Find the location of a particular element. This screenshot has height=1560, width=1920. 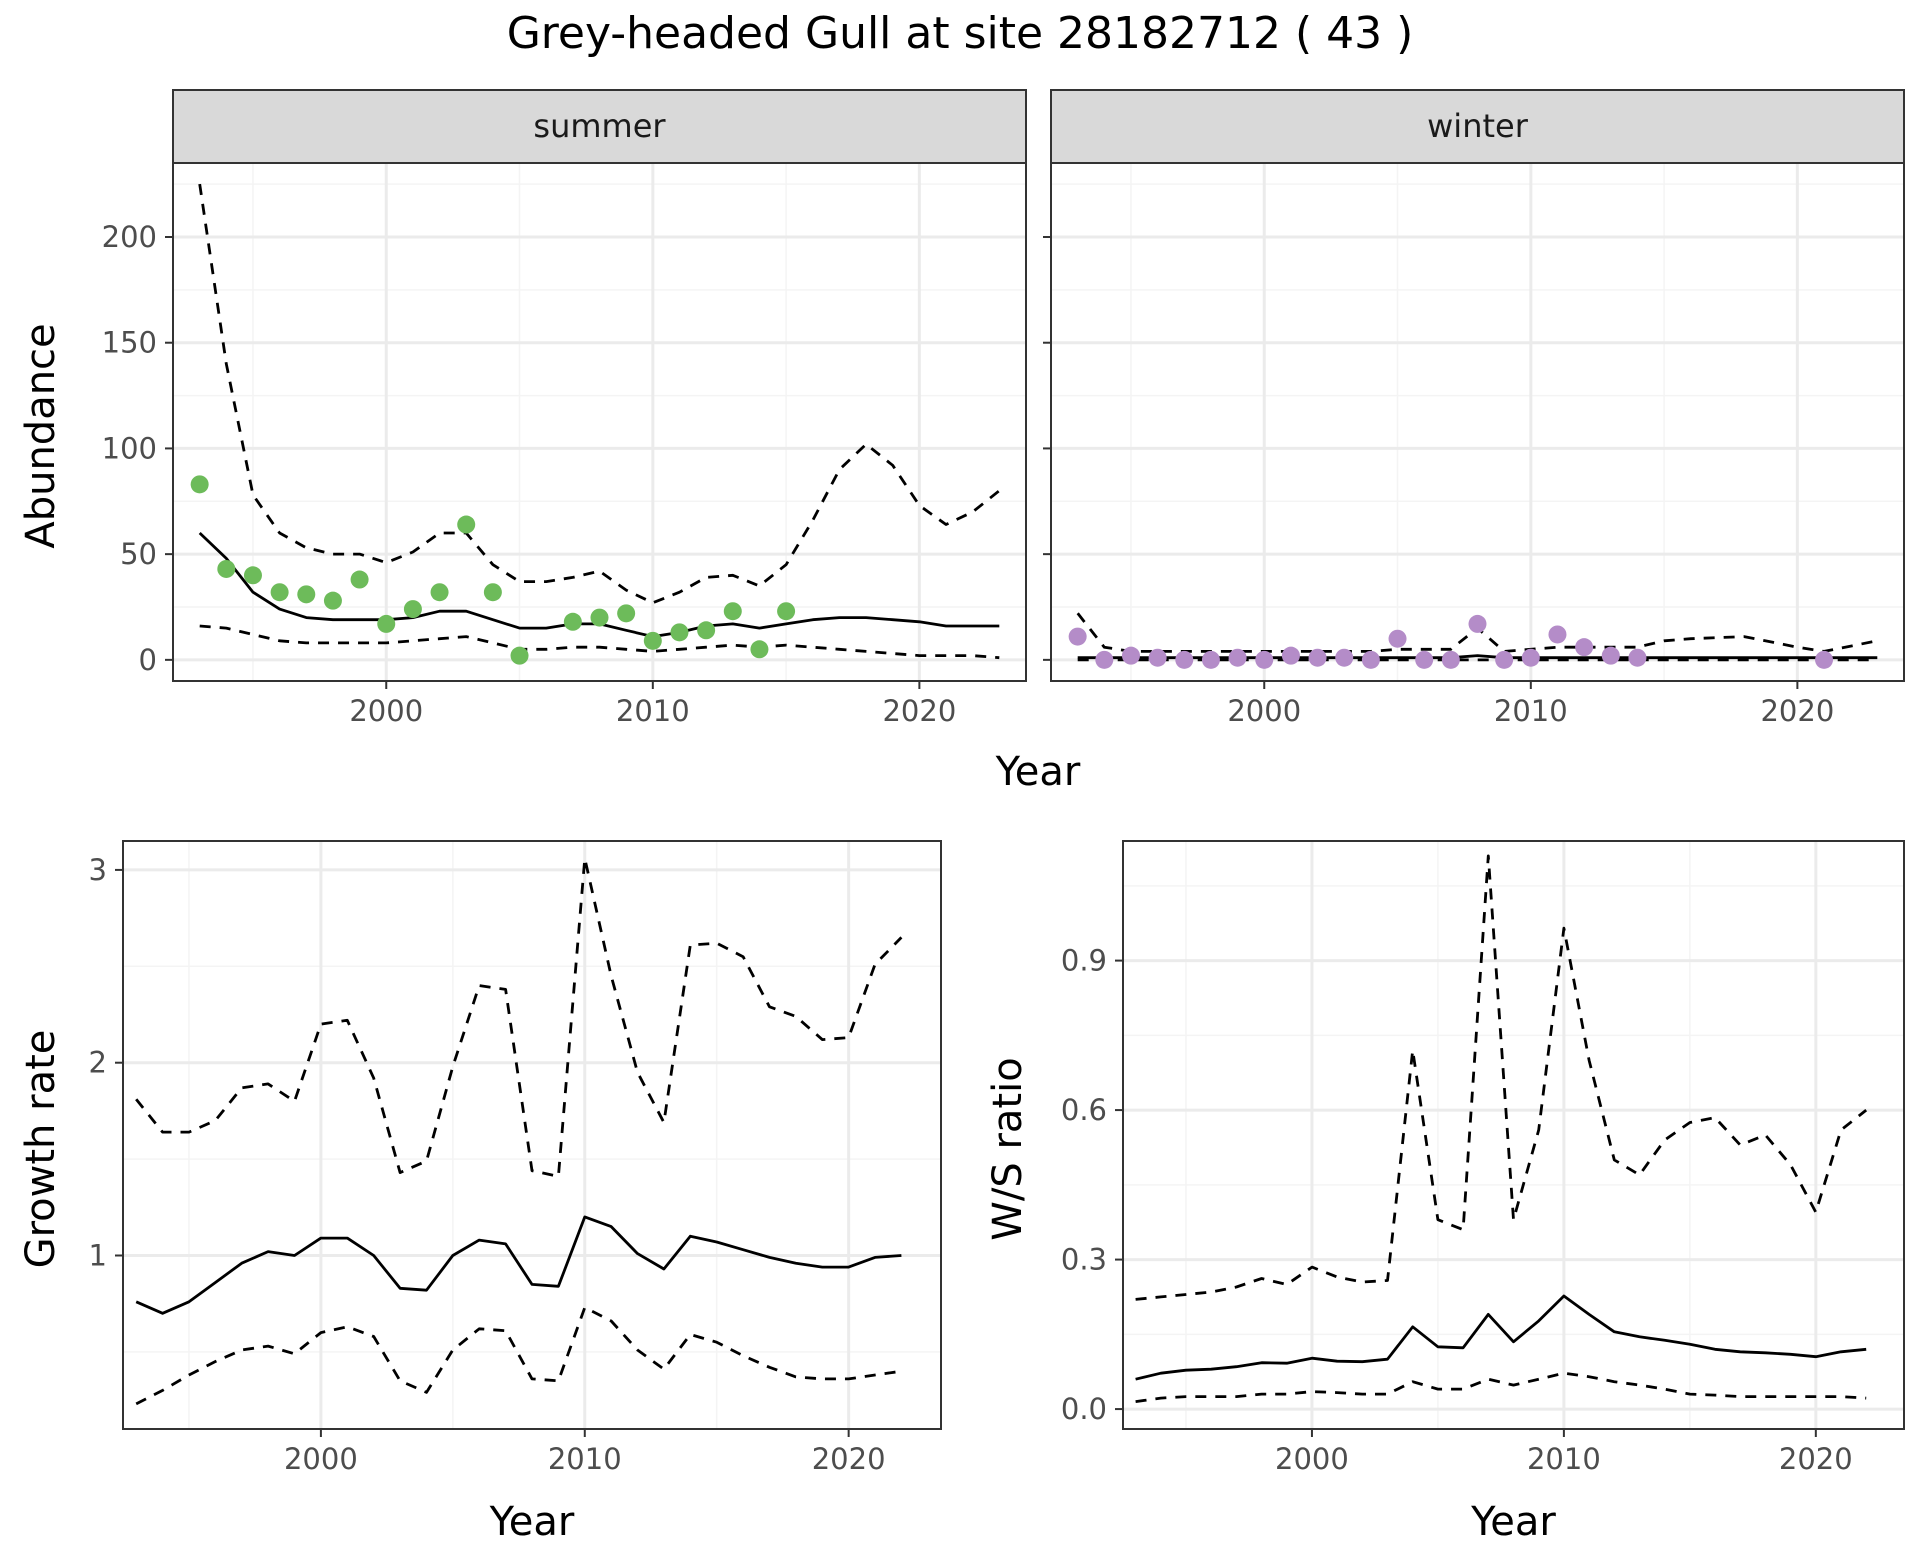

y-tick-label: 0.3 is located at coordinates (1084, 1260).